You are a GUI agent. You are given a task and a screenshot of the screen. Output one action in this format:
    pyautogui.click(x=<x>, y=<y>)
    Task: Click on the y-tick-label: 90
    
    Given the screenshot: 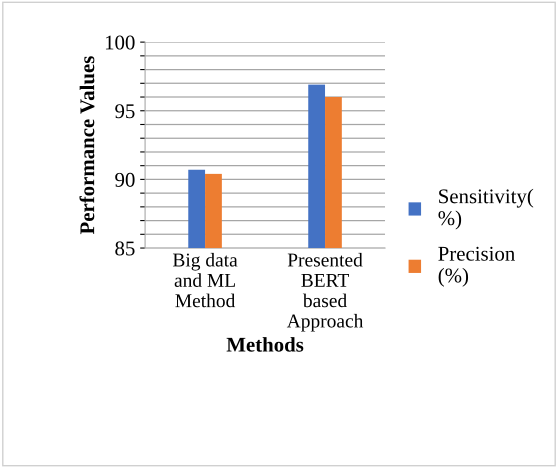 What is the action you would take?
    pyautogui.click(x=125, y=179)
    